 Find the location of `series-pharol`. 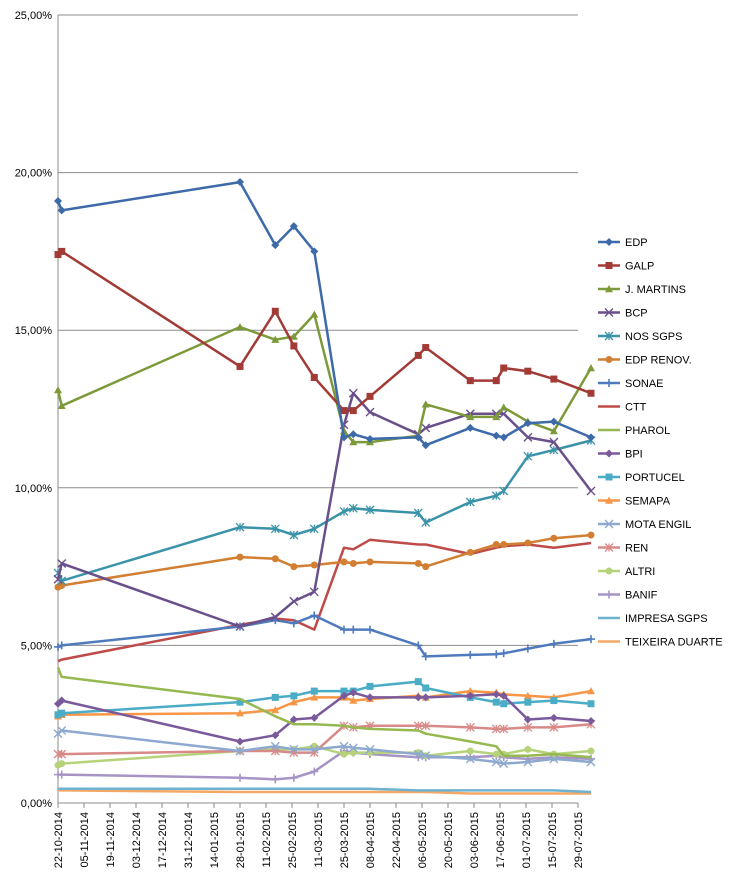

series-pharol is located at coordinates (324, 713).